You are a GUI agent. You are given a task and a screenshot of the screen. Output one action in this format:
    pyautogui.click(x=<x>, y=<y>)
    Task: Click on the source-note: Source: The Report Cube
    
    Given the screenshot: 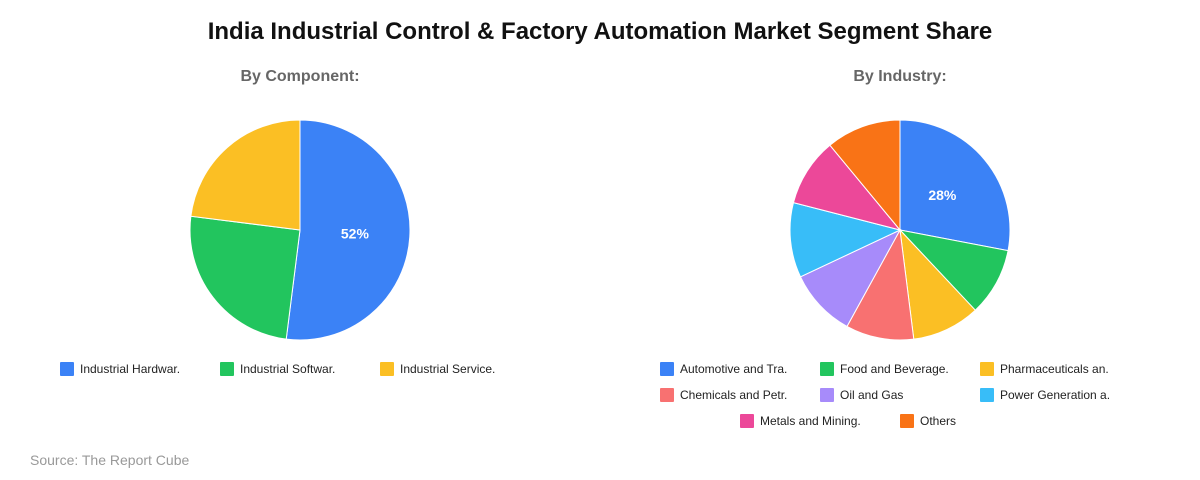 What is the action you would take?
    pyautogui.click(x=110, y=460)
    